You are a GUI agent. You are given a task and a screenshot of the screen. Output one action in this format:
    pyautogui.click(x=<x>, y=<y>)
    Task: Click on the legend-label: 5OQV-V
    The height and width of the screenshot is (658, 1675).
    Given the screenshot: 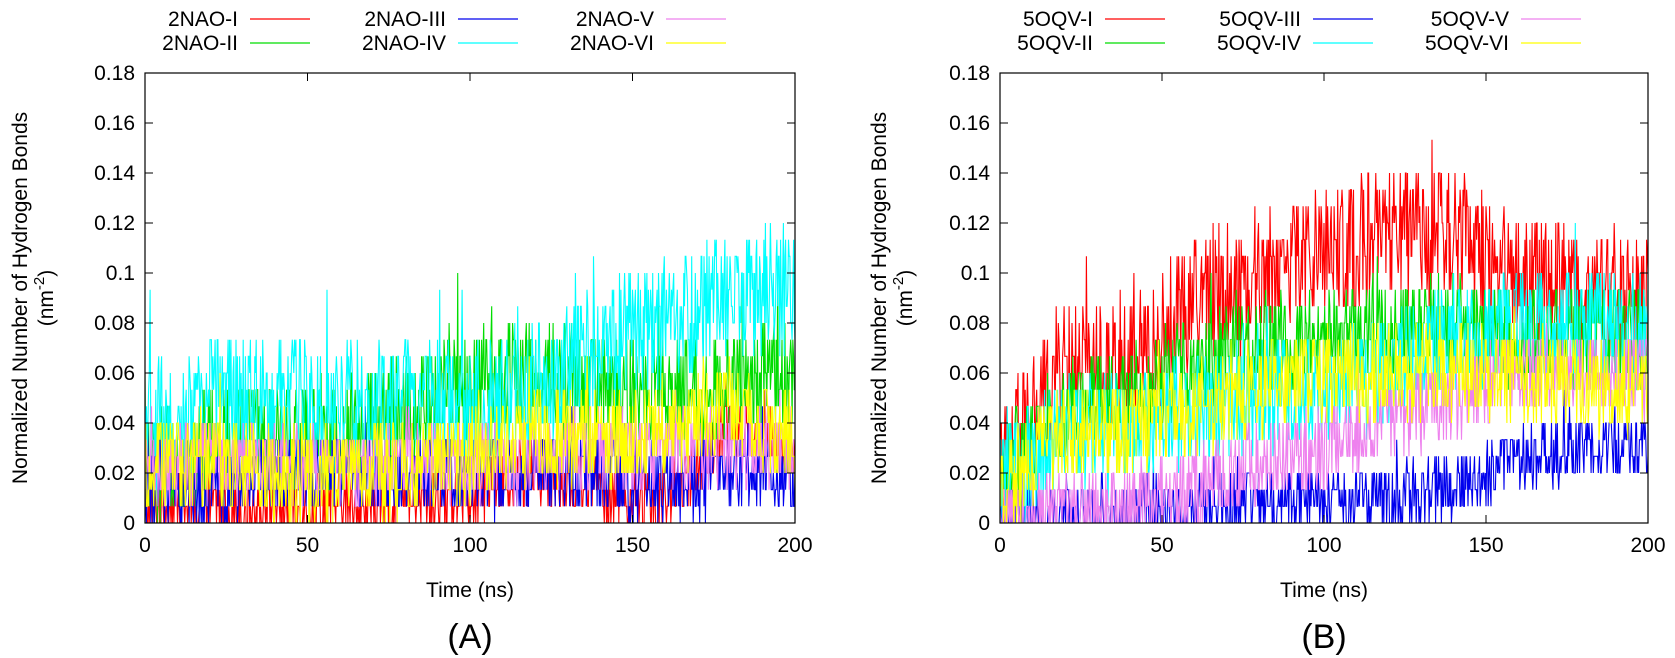 What is the action you would take?
    pyautogui.click(x=1470, y=19)
    